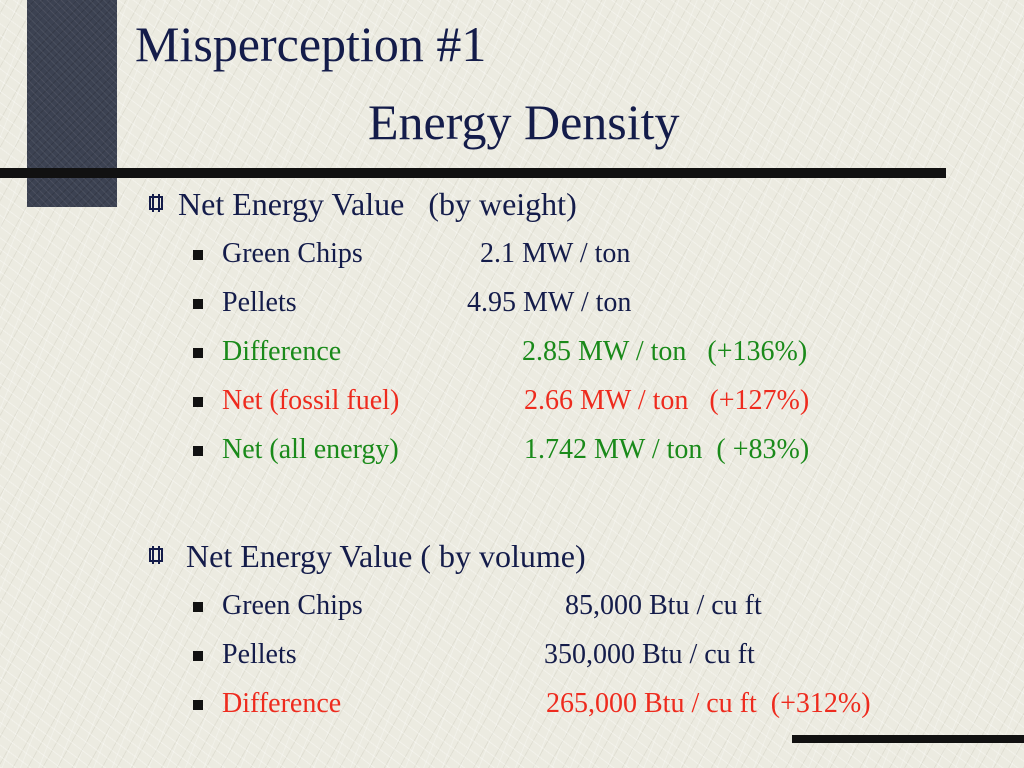 This screenshot has width=1024, height=768. I want to click on list-item-weight-green-chips: Green Chips 2.1 MW / ton, so click(593, 254).